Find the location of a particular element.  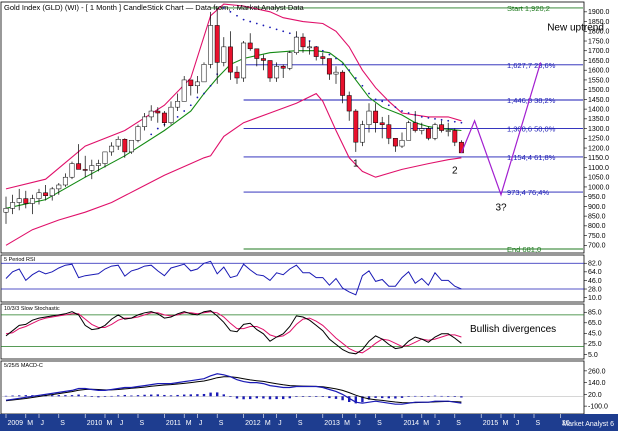

macd-y-tick-label: 20.0 is located at coordinates (595, 395).